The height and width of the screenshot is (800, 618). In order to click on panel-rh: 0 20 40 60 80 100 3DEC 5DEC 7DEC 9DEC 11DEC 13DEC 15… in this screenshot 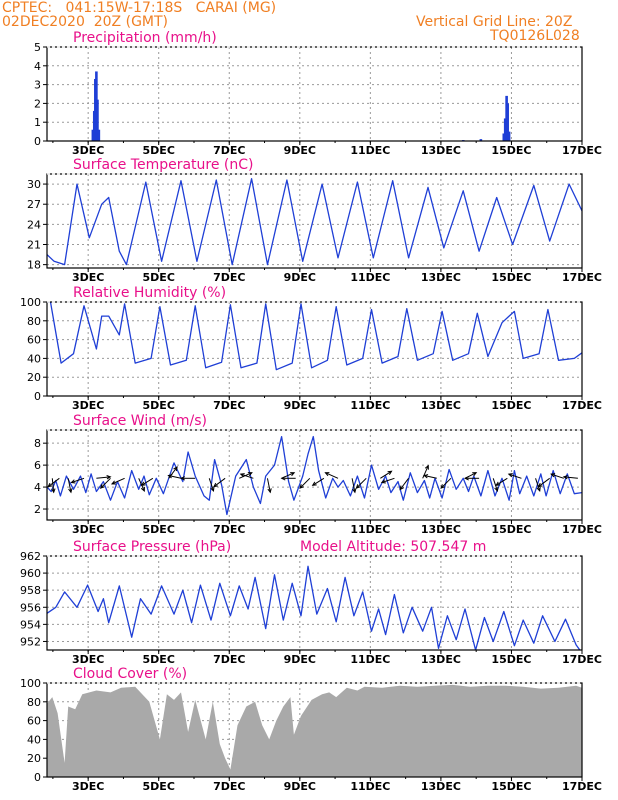, I will do `click(311, 348)`.